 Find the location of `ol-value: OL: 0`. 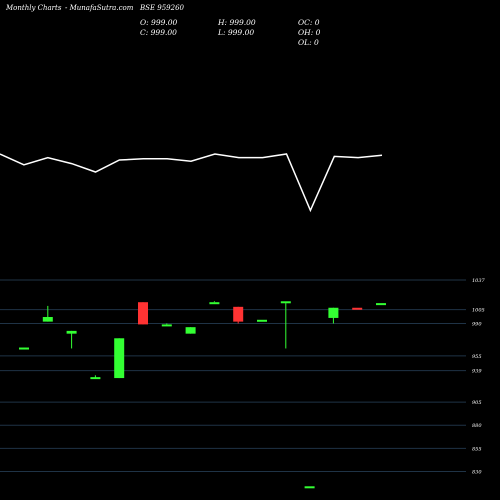

ol-value: OL: 0 is located at coordinates (308, 42).